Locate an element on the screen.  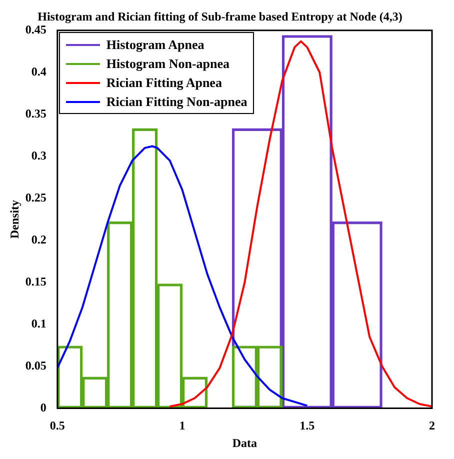
y-tick-label: 0 is located at coordinates (43, 407).